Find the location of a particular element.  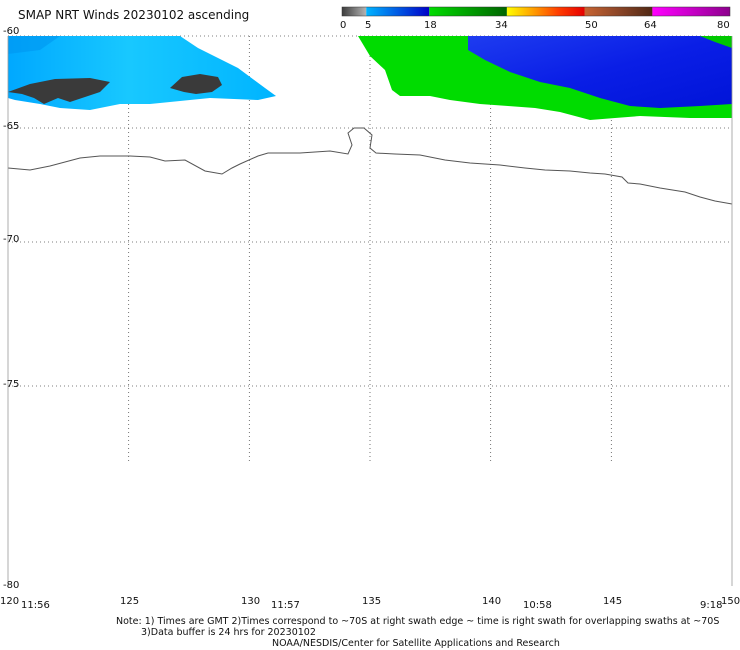

lon-tick-label: 150 is located at coordinates (730, 601).